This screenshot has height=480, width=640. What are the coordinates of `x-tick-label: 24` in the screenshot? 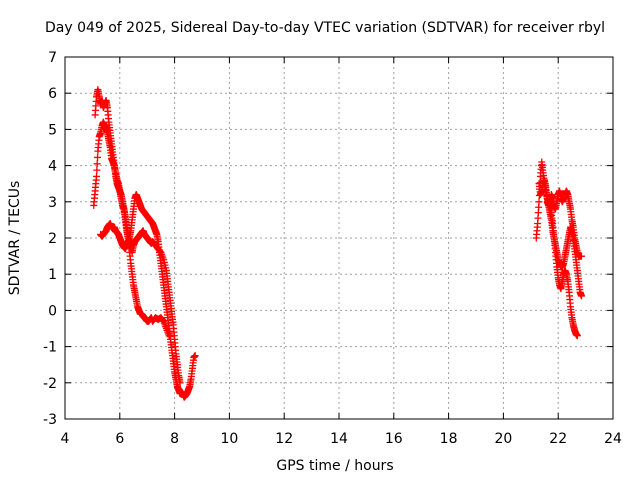 It's located at (613, 439).